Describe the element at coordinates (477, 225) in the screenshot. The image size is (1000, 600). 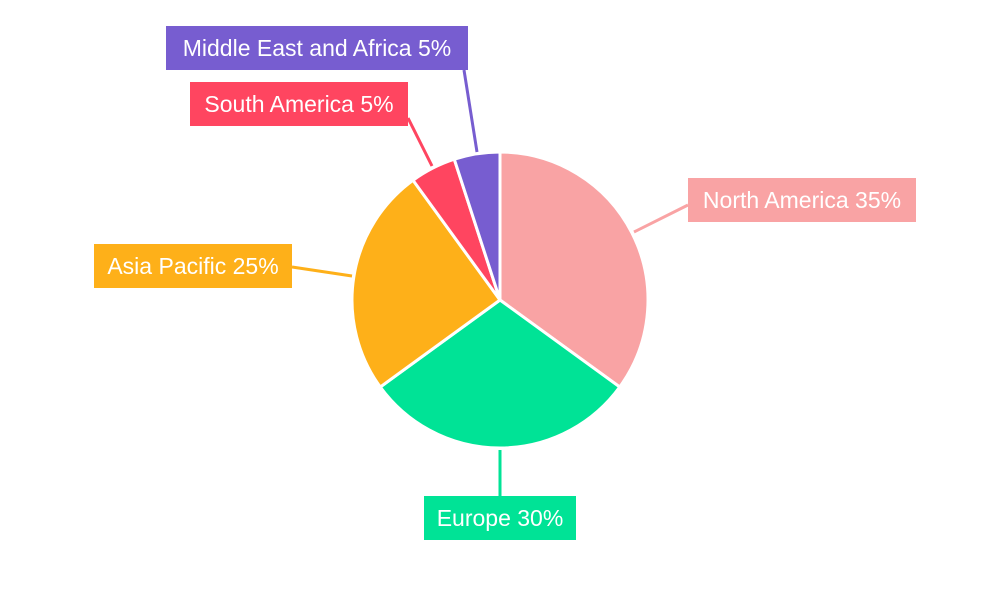
I see `pie-slice-middle-east-and-africa` at that location.